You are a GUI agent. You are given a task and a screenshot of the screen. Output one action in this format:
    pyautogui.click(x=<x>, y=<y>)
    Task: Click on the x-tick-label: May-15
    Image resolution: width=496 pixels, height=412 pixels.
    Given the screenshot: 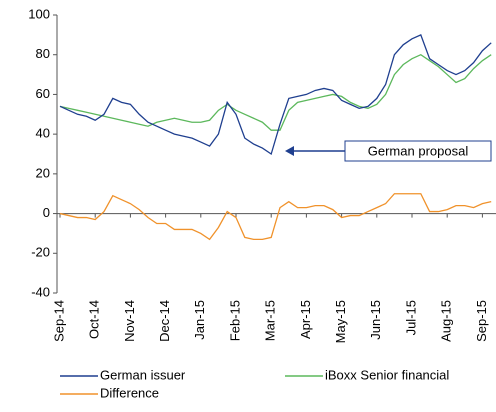 What is the action you would take?
    pyautogui.click(x=340, y=321)
    